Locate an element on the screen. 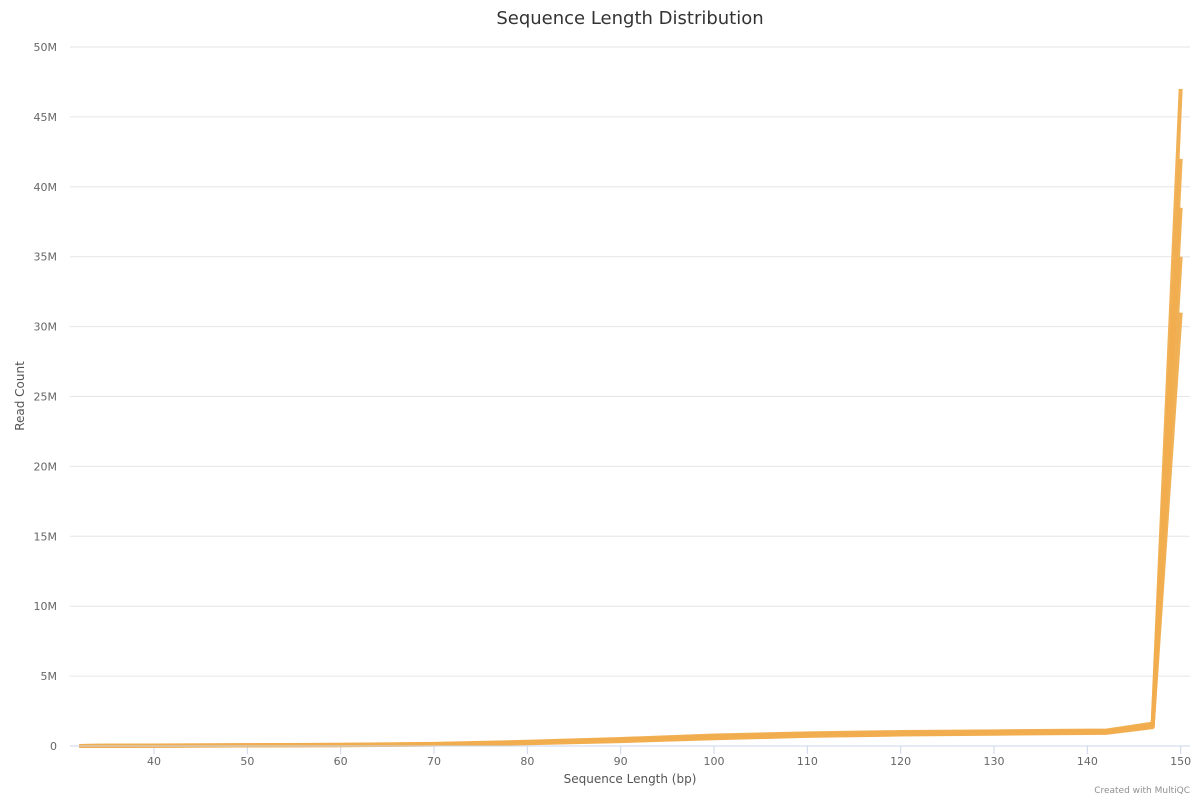 Image resolution: width=1200 pixels, height=800 pixels. x-tick-label: 110 is located at coordinates (807, 761).